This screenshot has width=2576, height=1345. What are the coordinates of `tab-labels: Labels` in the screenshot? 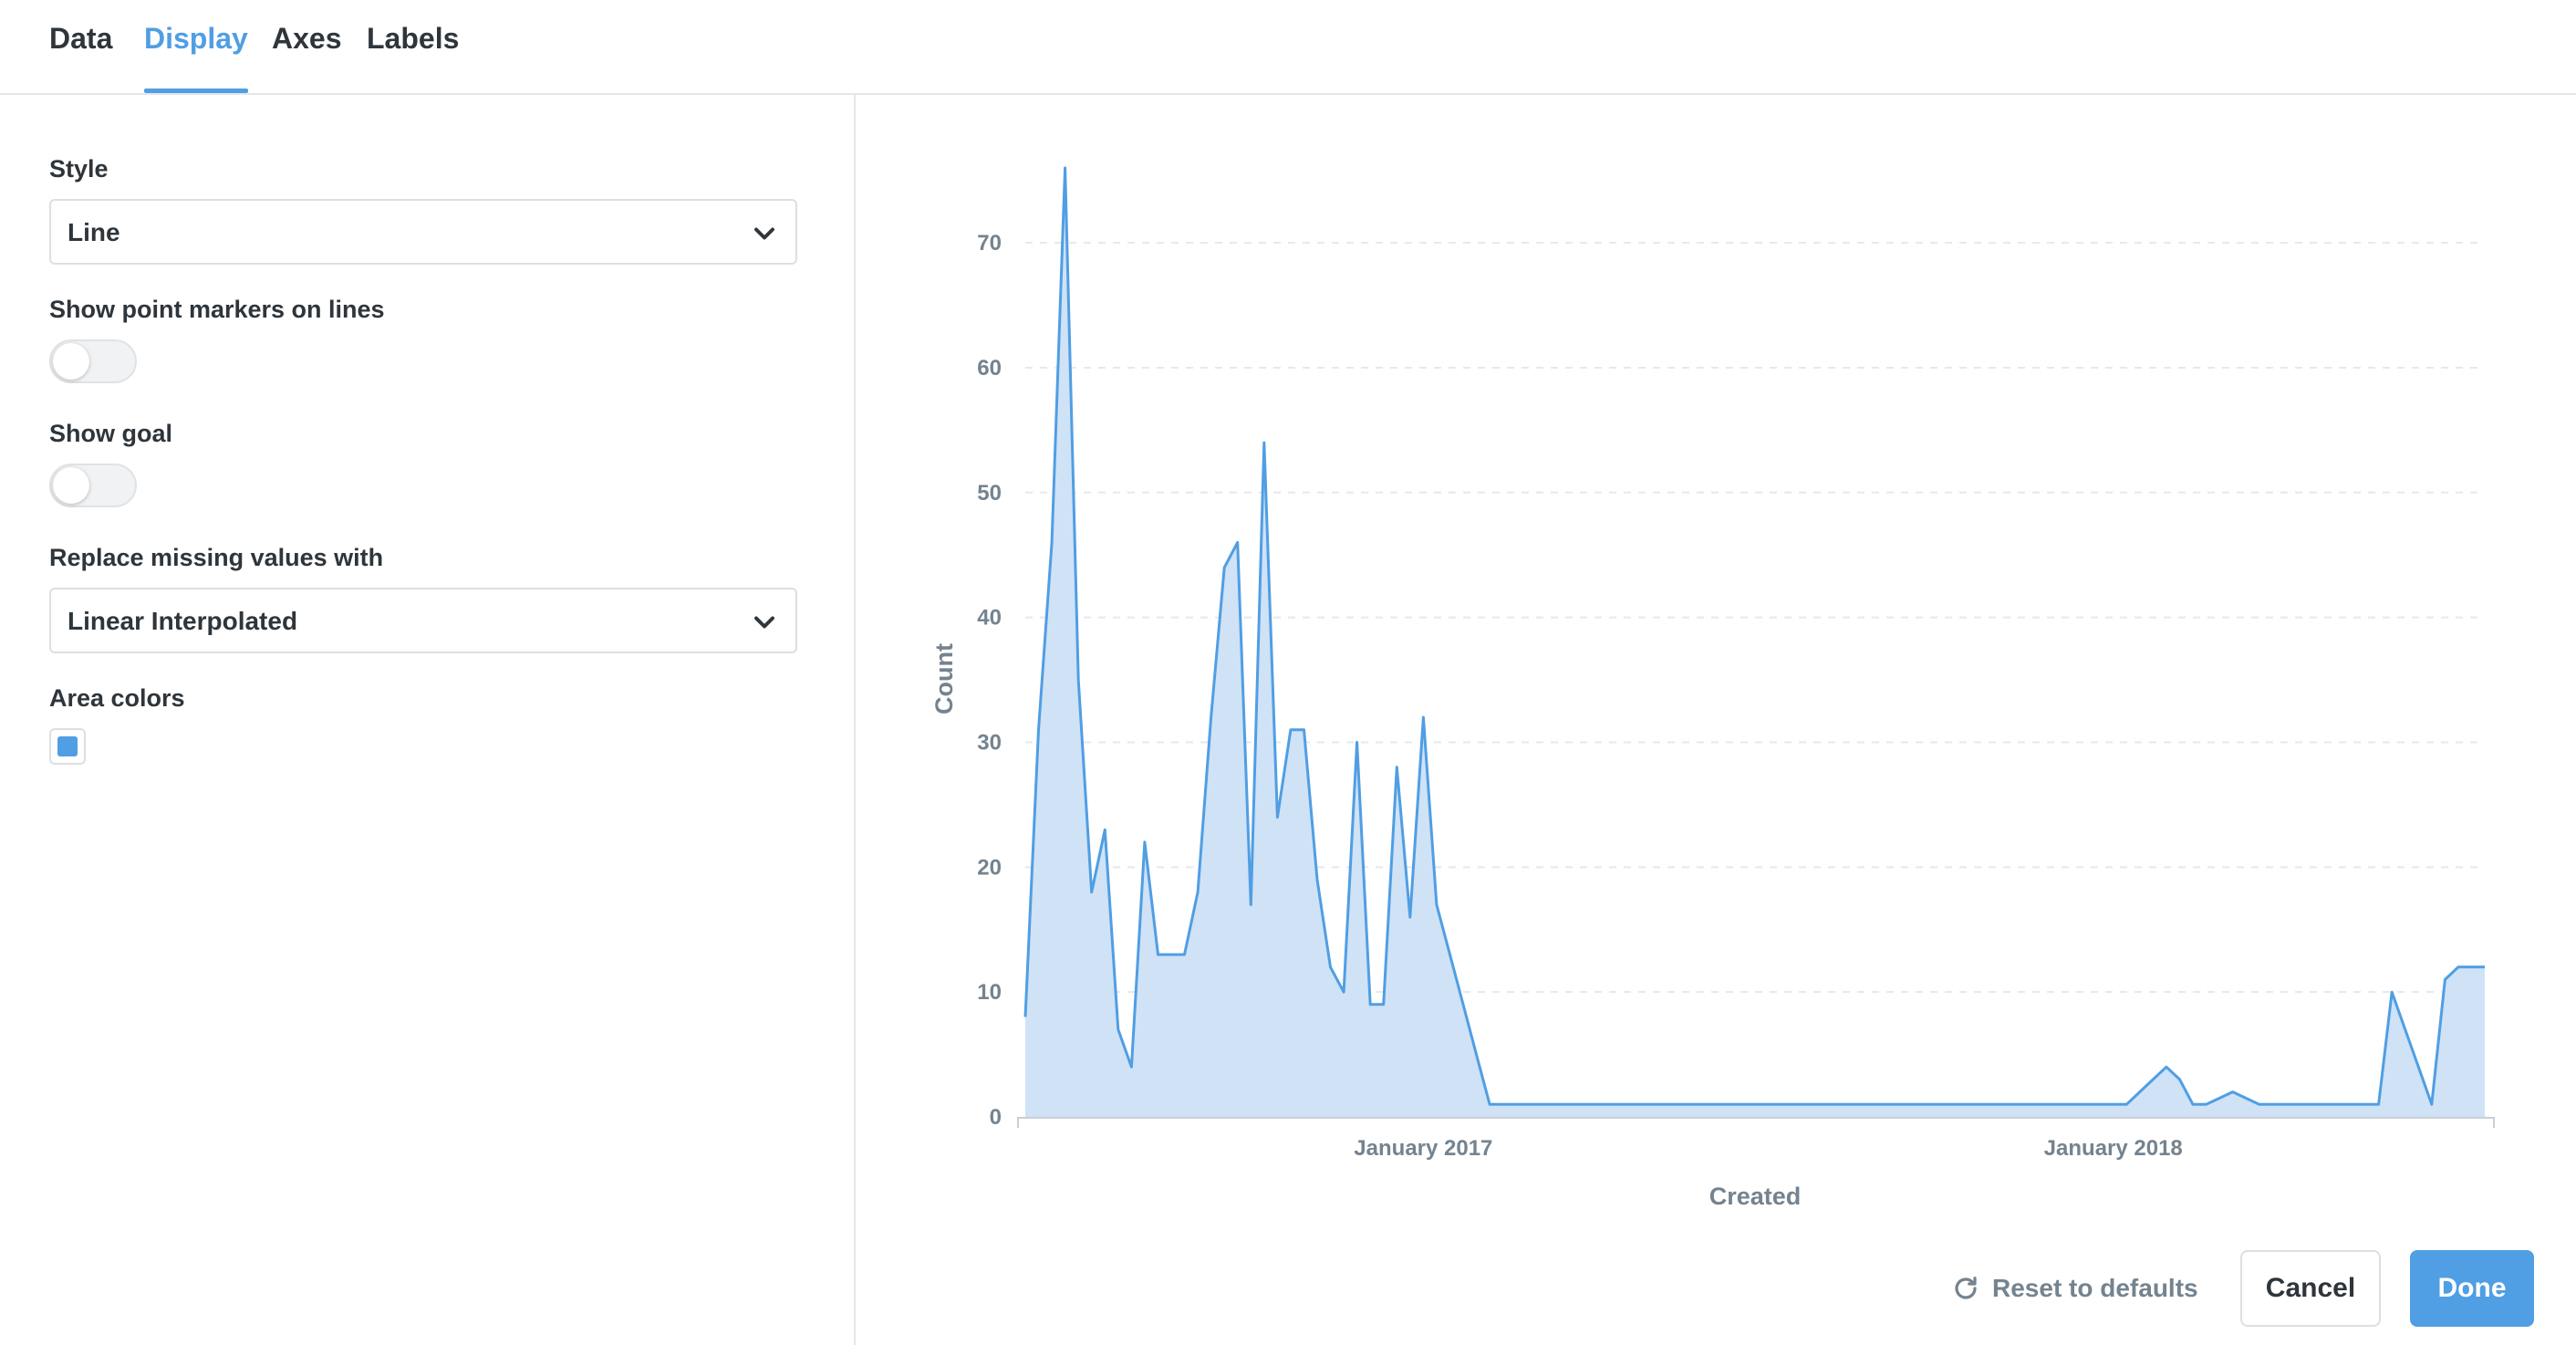 It's located at (413, 38).